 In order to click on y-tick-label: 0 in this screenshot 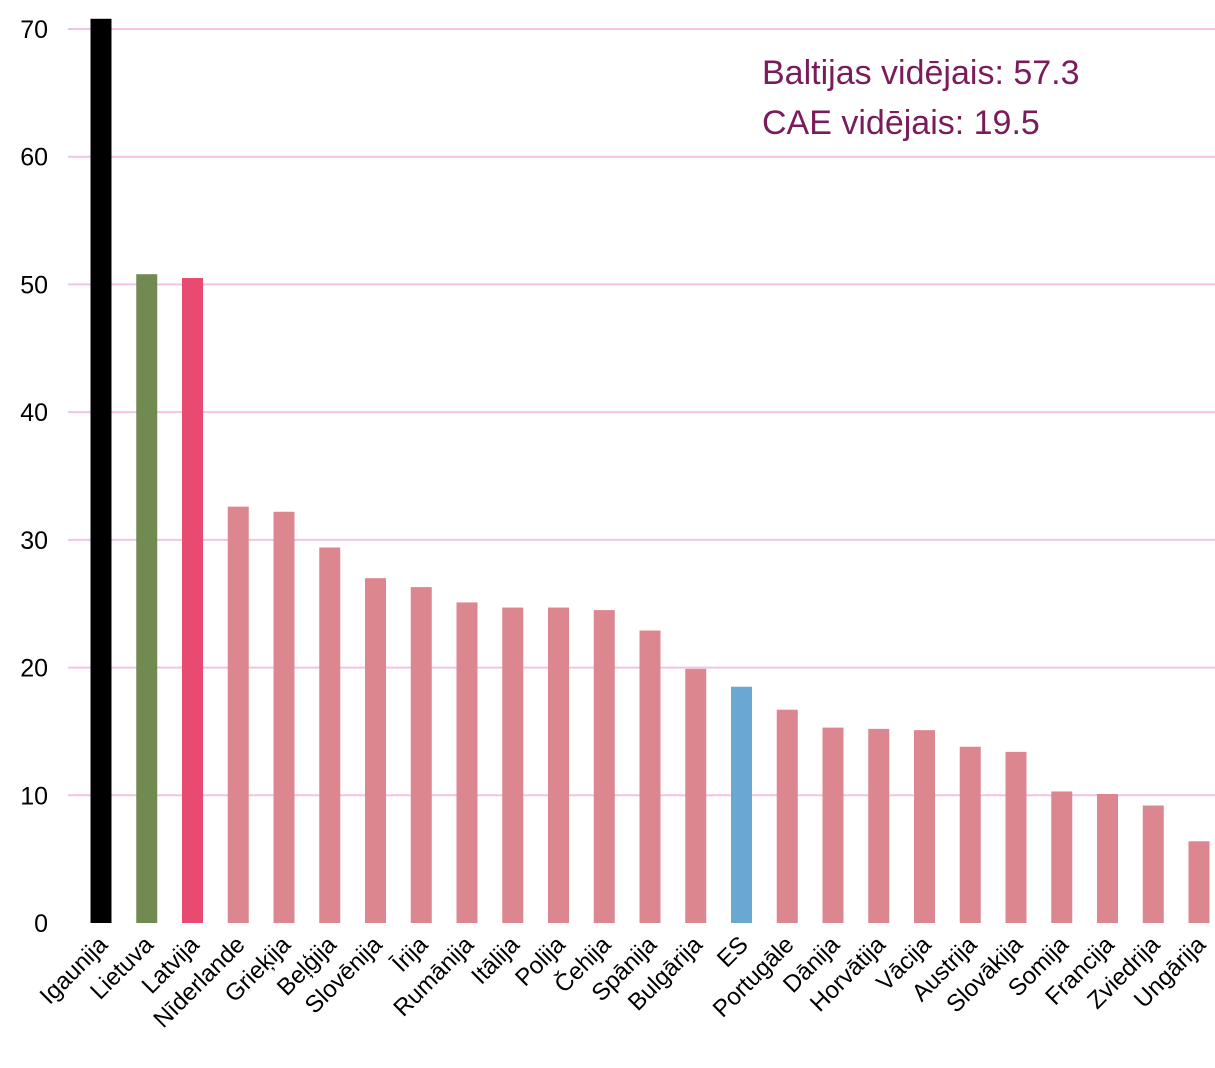, I will do `click(41, 924)`.